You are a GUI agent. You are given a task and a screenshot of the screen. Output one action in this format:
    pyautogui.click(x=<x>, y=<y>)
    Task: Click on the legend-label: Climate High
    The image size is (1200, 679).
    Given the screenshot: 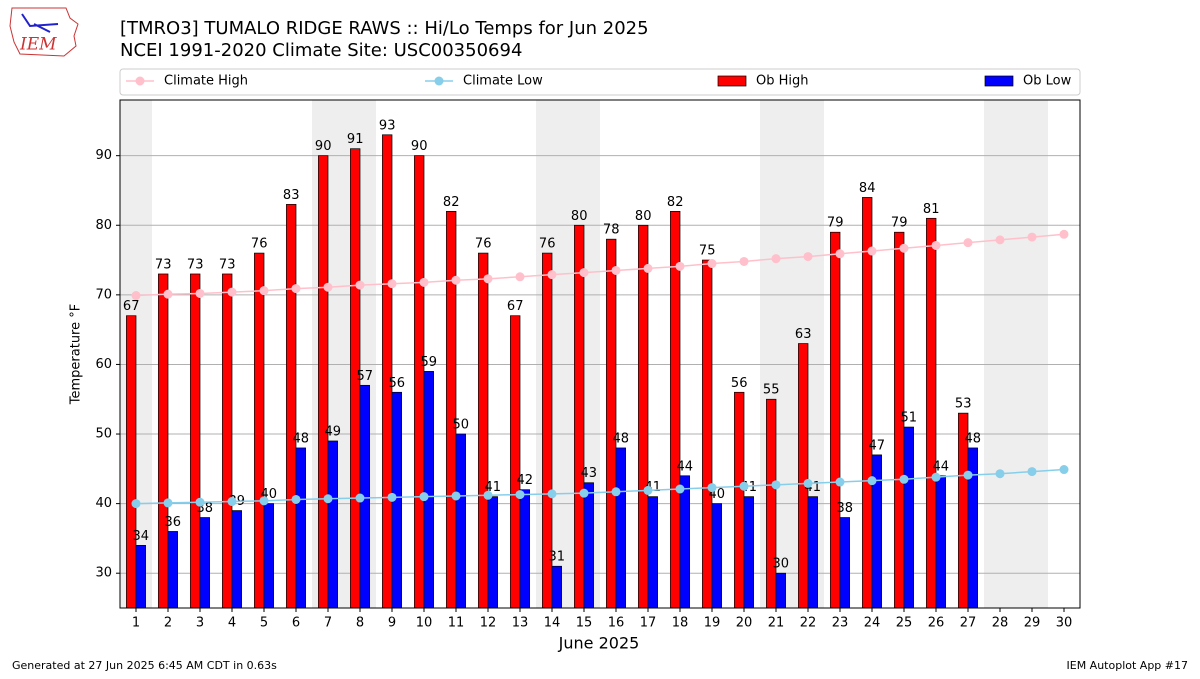 What is the action you would take?
    pyautogui.click(x=206, y=81)
    